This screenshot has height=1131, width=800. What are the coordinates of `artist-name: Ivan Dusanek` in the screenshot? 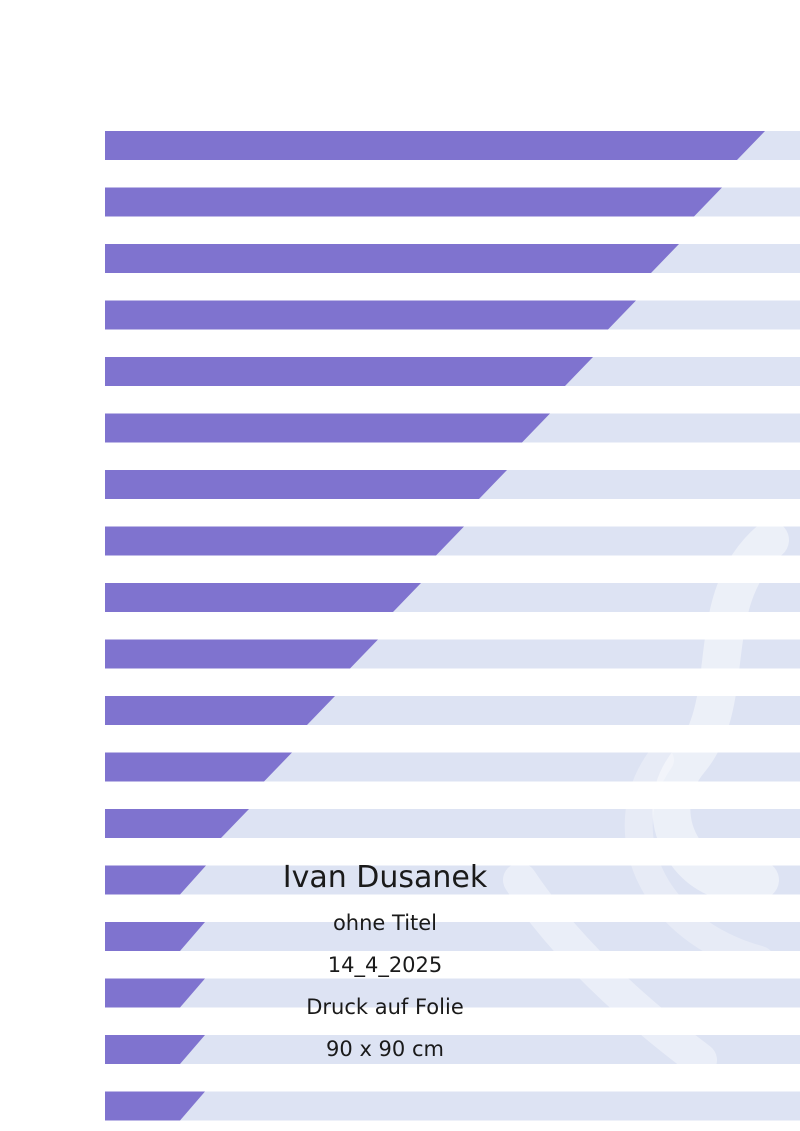 It's located at (385, 877).